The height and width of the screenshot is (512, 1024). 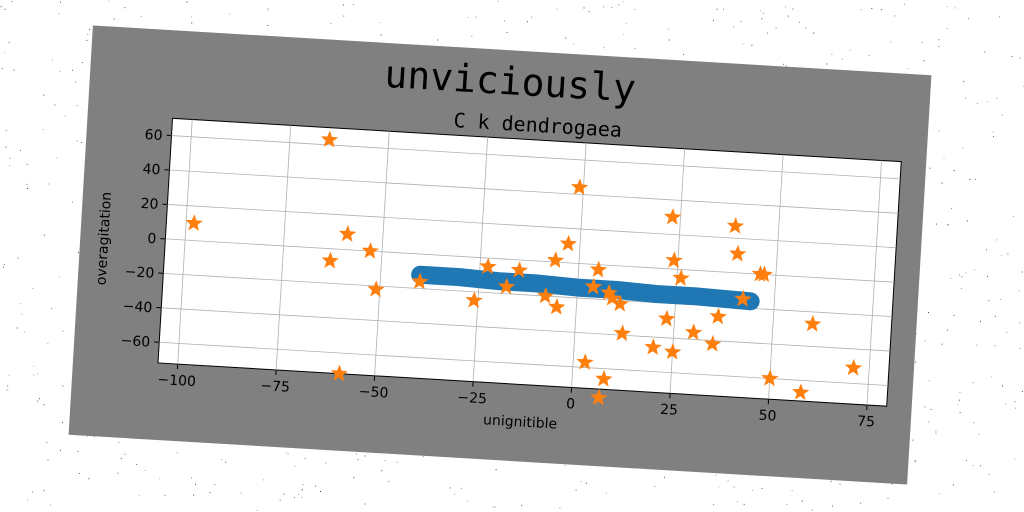 What do you see at coordinates (153, 135) in the screenshot?
I see `y-tick-label: 60` at bounding box center [153, 135].